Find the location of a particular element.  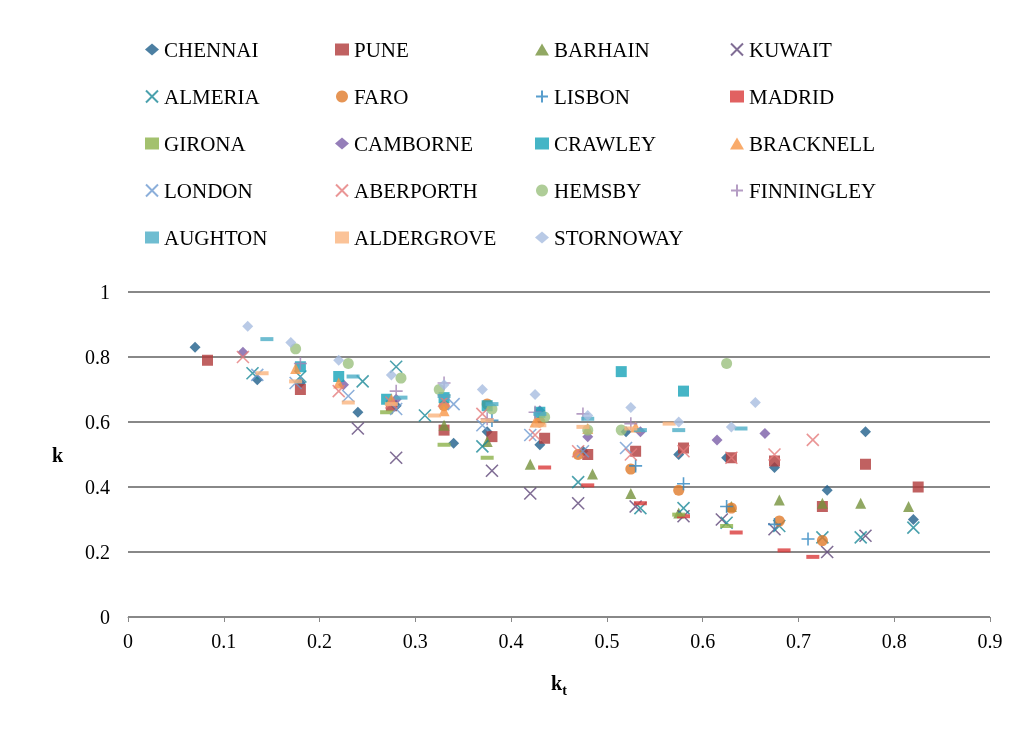

x-tick-label: 0.5 is located at coordinates (607, 641).